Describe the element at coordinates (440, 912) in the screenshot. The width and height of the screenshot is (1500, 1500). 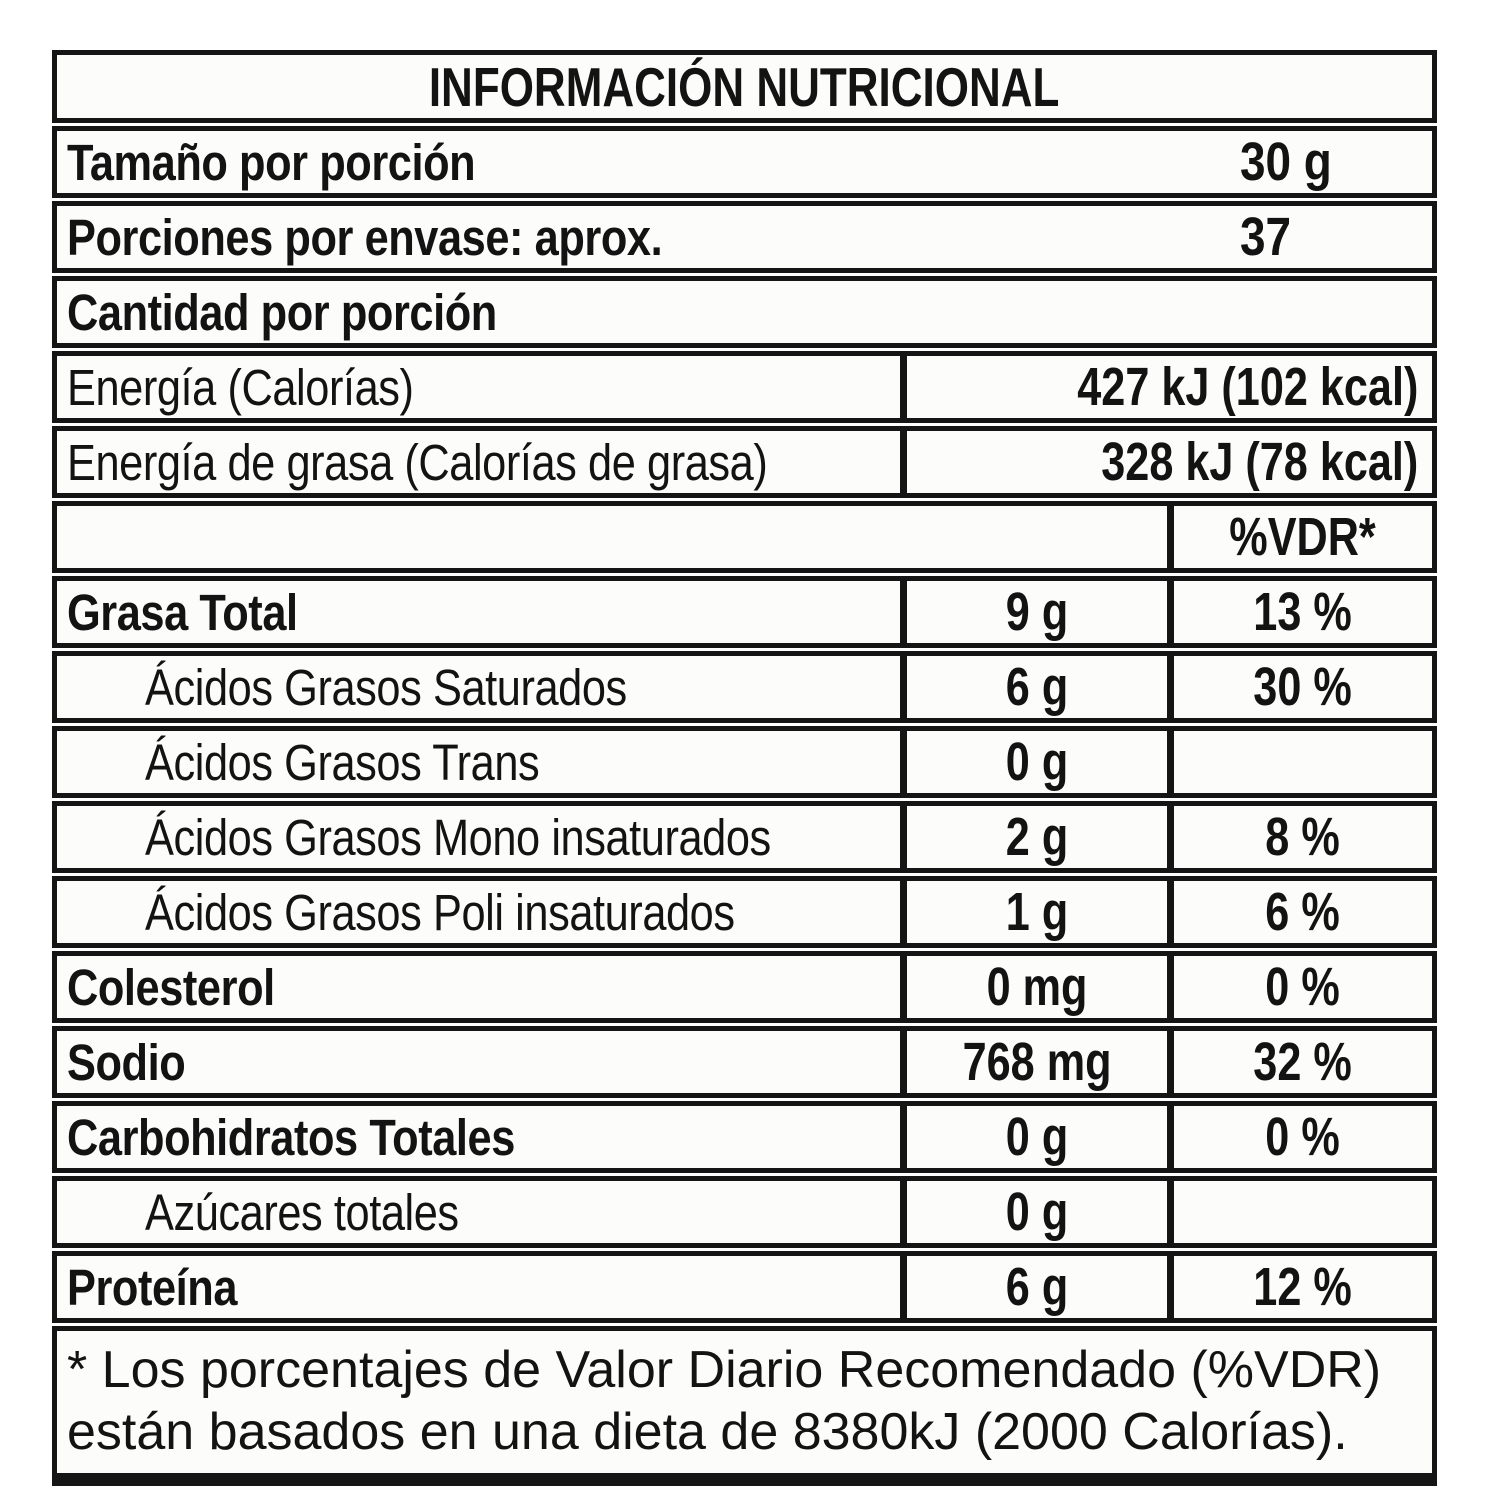
I see `grasos-poli-label: Ácidos Grasos Poli insaturados` at that location.